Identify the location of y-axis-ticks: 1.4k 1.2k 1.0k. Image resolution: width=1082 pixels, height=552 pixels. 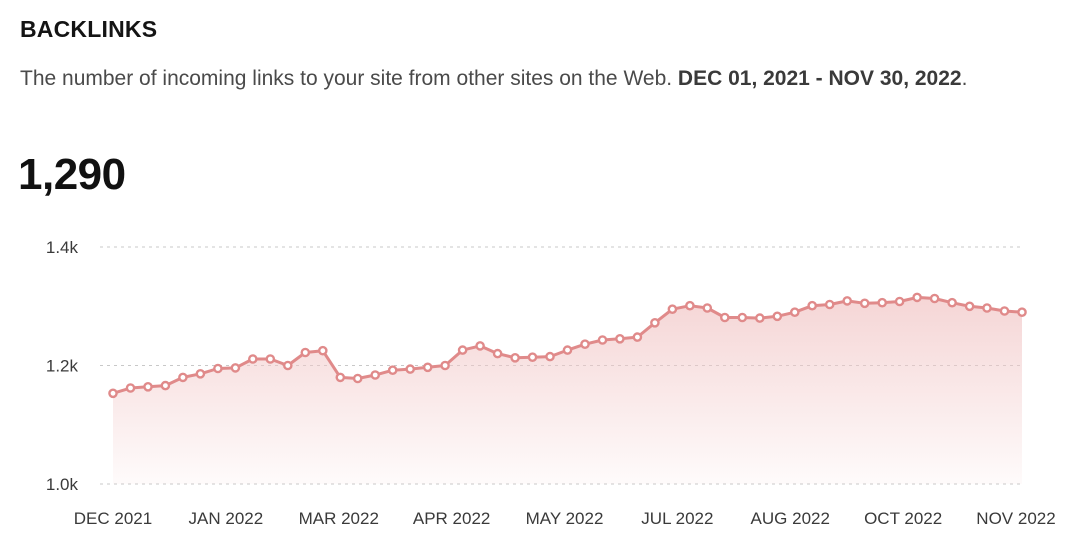
(62, 366).